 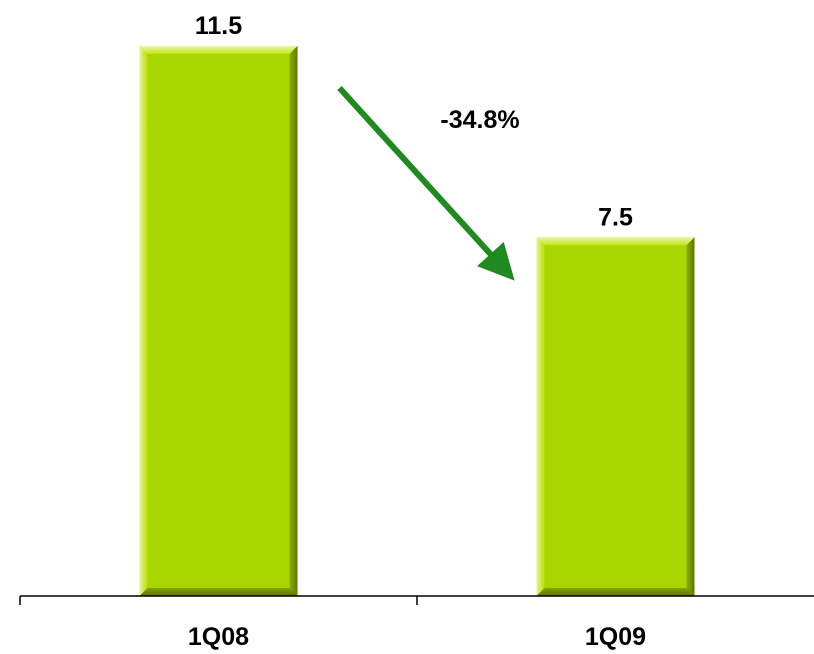 What do you see at coordinates (479, 120) in the screenshot?
I see `percent-change-label: -34.8%` at bounding box center [479, 120].